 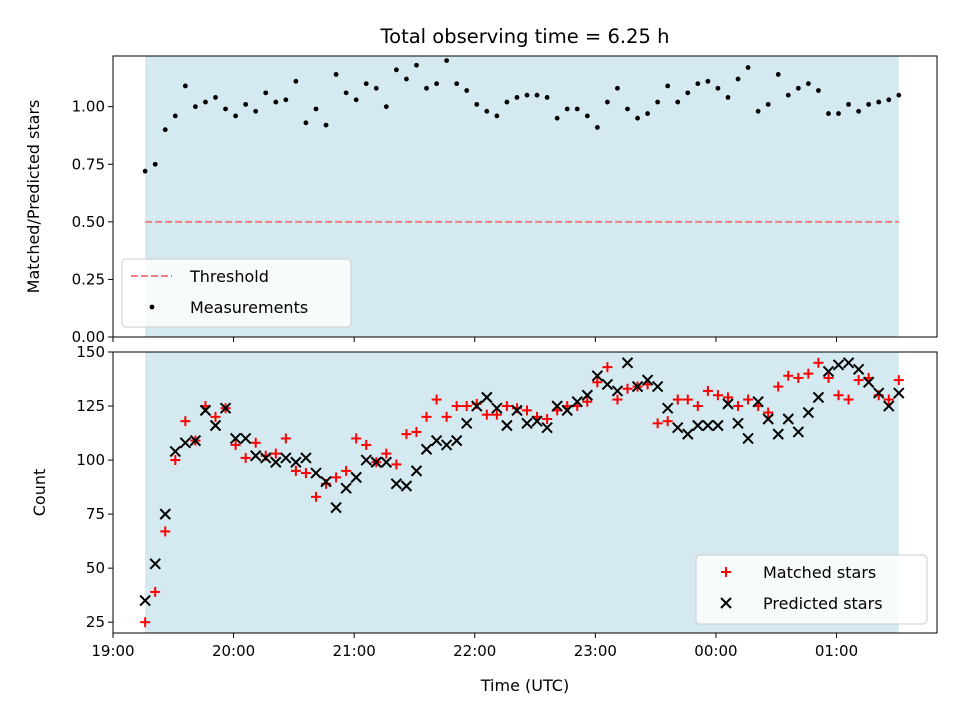 I want to click on x-tick-label: 22:00, so click(x=474, y=651).